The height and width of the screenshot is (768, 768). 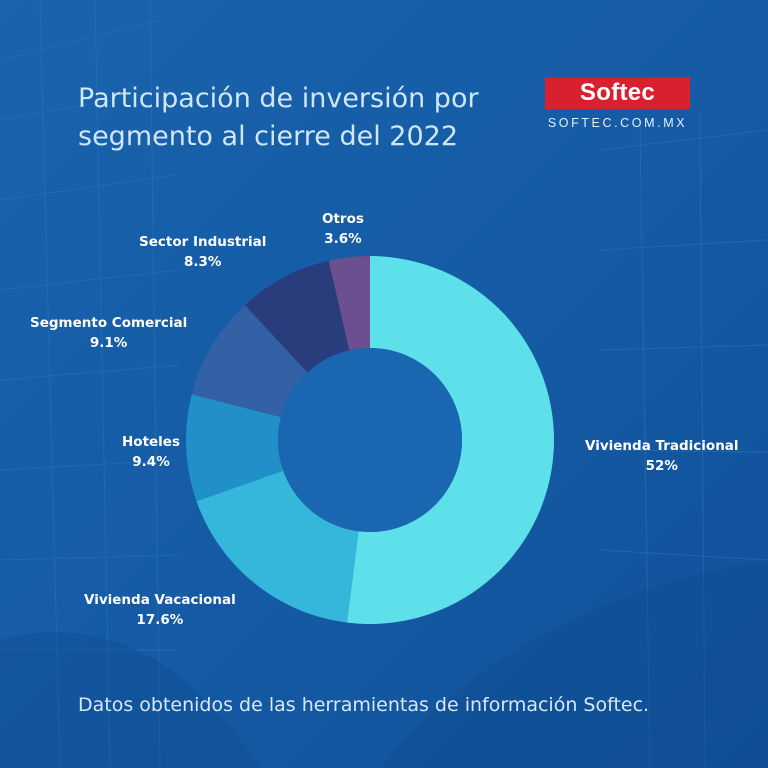 What do you see at coordinates (108, 333) in the screenshot?
I see `label-segmento-comercial: Segmento Comercial 9.1%` at bounding box center [108, 333].